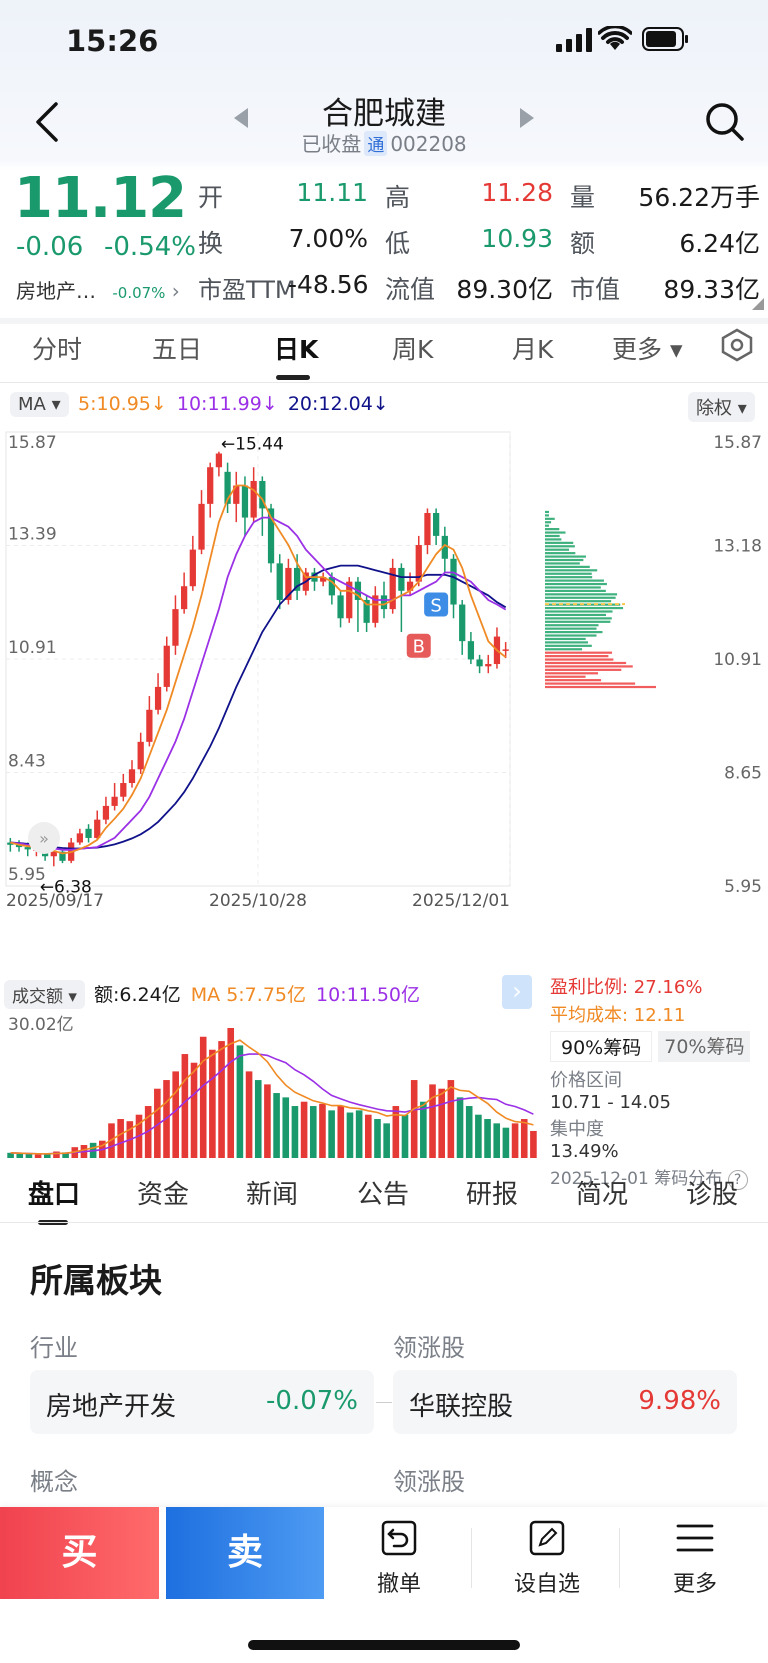 This screenshot has width=768, height=1663. What do you see at coordinates (399, 1558) in the screenshot?
I see `cancel-order-button: 撤单` at bounding box center [399, 1558].